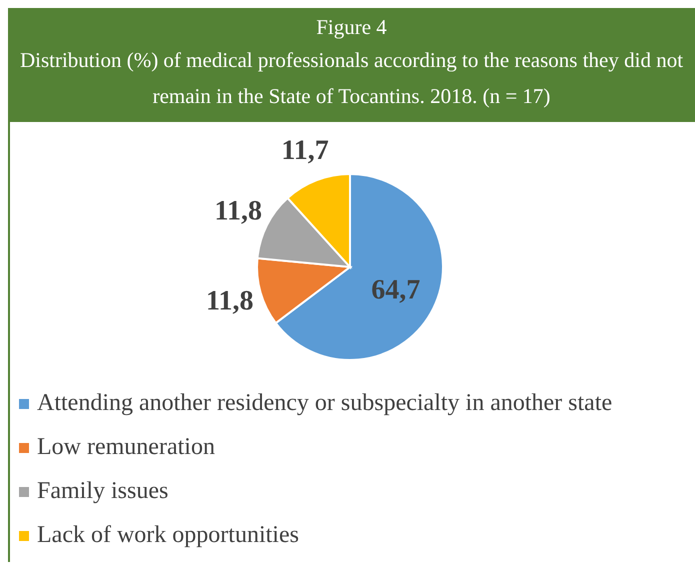 The image size is (695, 576). I want to click on legend-label: Family issues, so click(102, 491).